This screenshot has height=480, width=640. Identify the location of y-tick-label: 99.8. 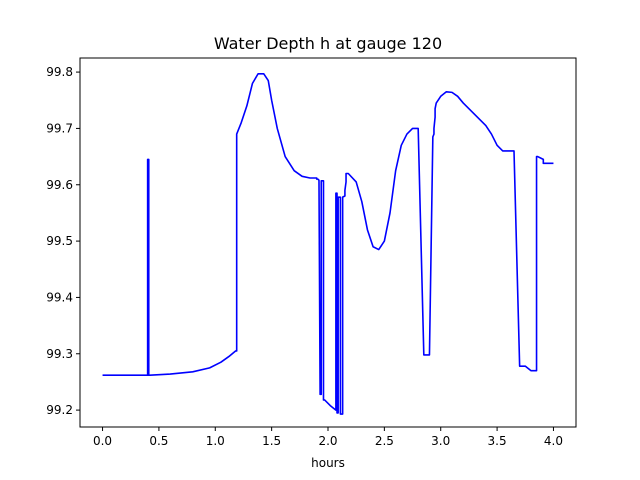
(59, 72).